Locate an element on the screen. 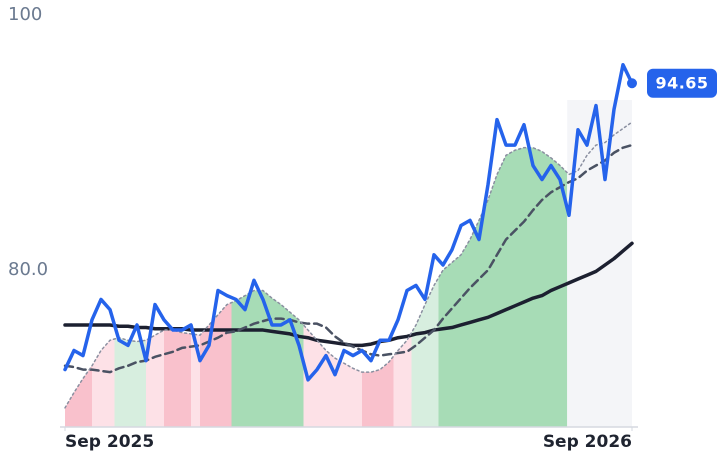  last-point is located at coordinates (632, 83).